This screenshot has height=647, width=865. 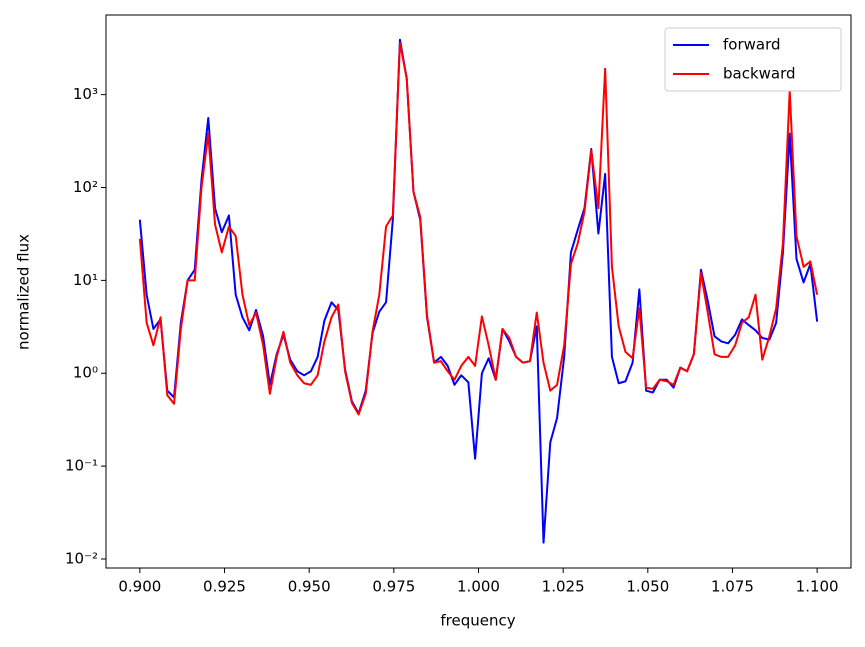 What do you see at coordinates (224, 587) in the screenshot?
I see `x-tick-label: 0.925` at bounding box center [224, 587].